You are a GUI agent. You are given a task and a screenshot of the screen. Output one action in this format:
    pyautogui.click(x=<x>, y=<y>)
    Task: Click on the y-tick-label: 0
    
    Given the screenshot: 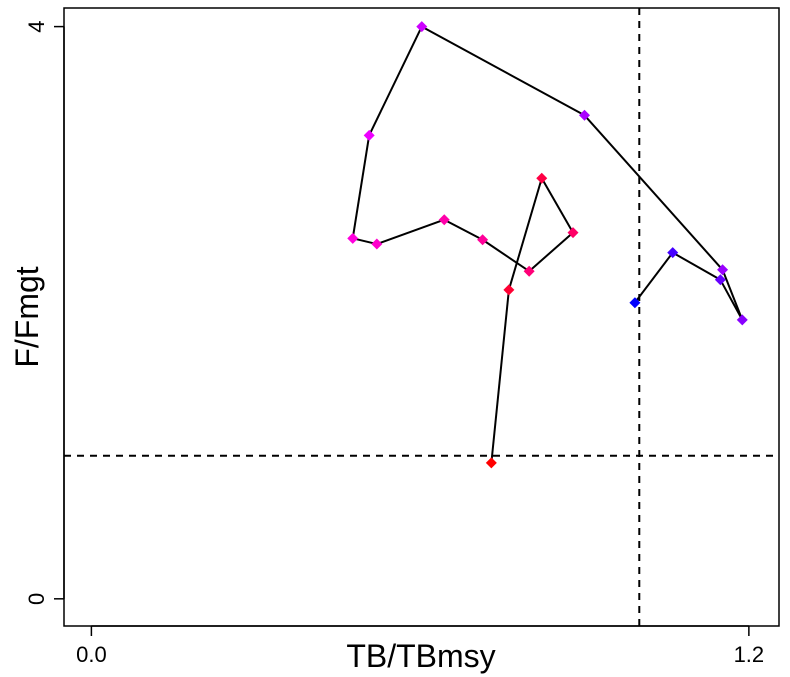 What is the action you would take?
    pyautogui.click(x=36, y=599)
    